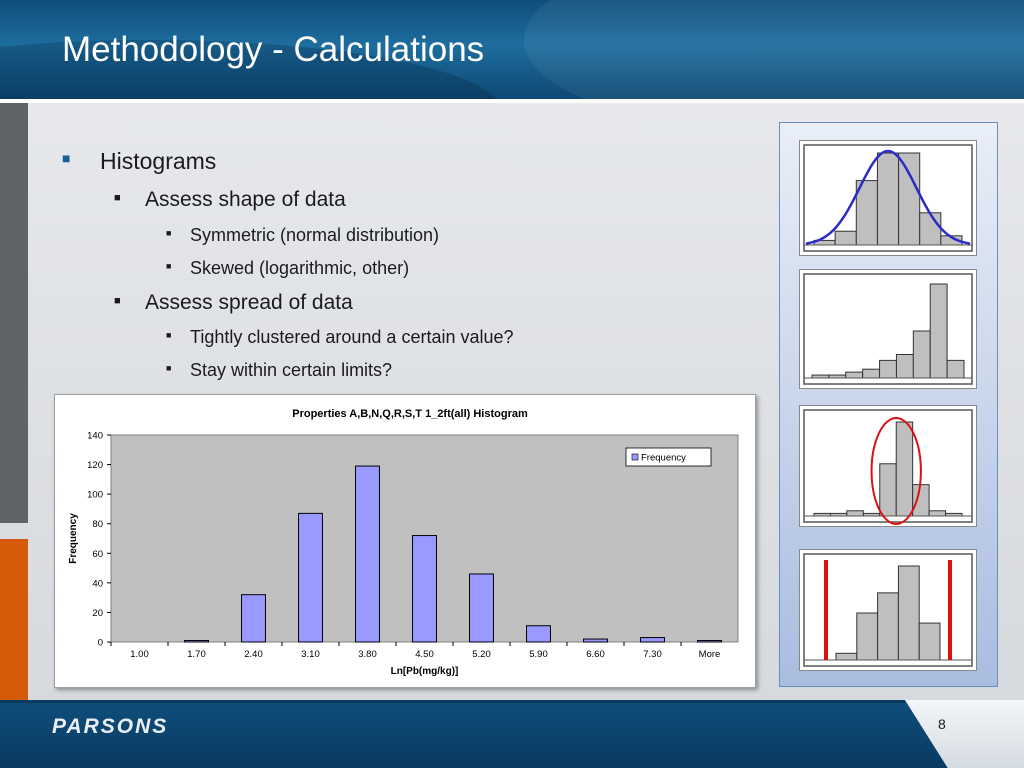 Image resolution: width=1024 pixels, height=768 pixels. Describe the element at coordinates (95, 436) in the screenshot. I see `y-tick-label: 140` at that location.